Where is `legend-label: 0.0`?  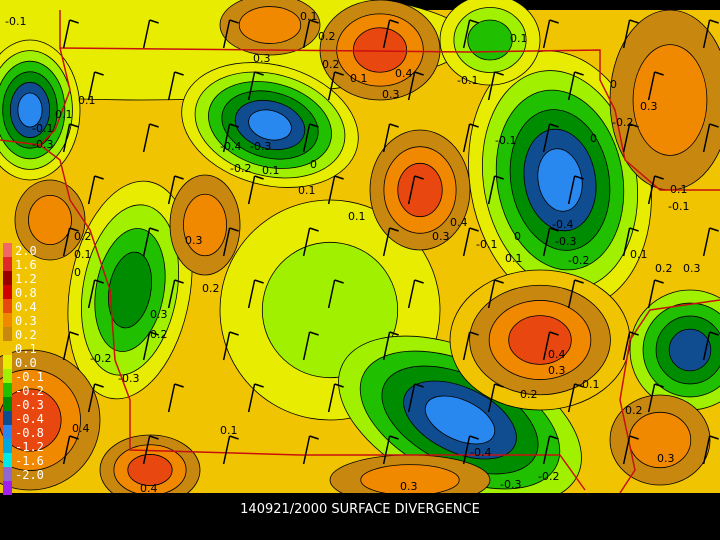
legend-label: 0.0 is located at coordinates (26, 363).